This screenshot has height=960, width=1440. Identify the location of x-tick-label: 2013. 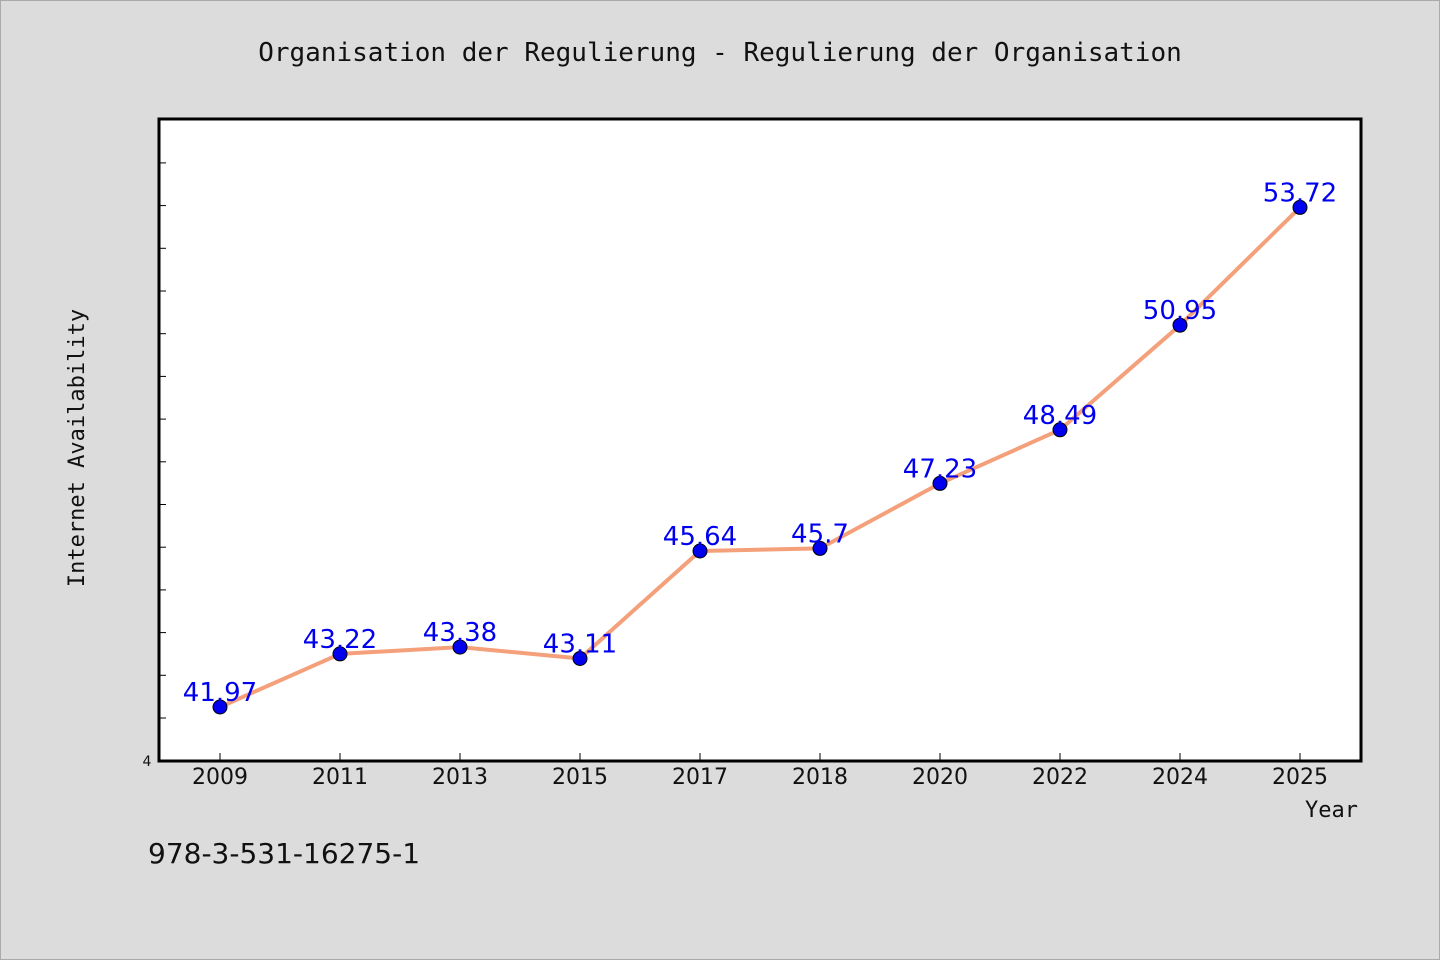
(460, 777).